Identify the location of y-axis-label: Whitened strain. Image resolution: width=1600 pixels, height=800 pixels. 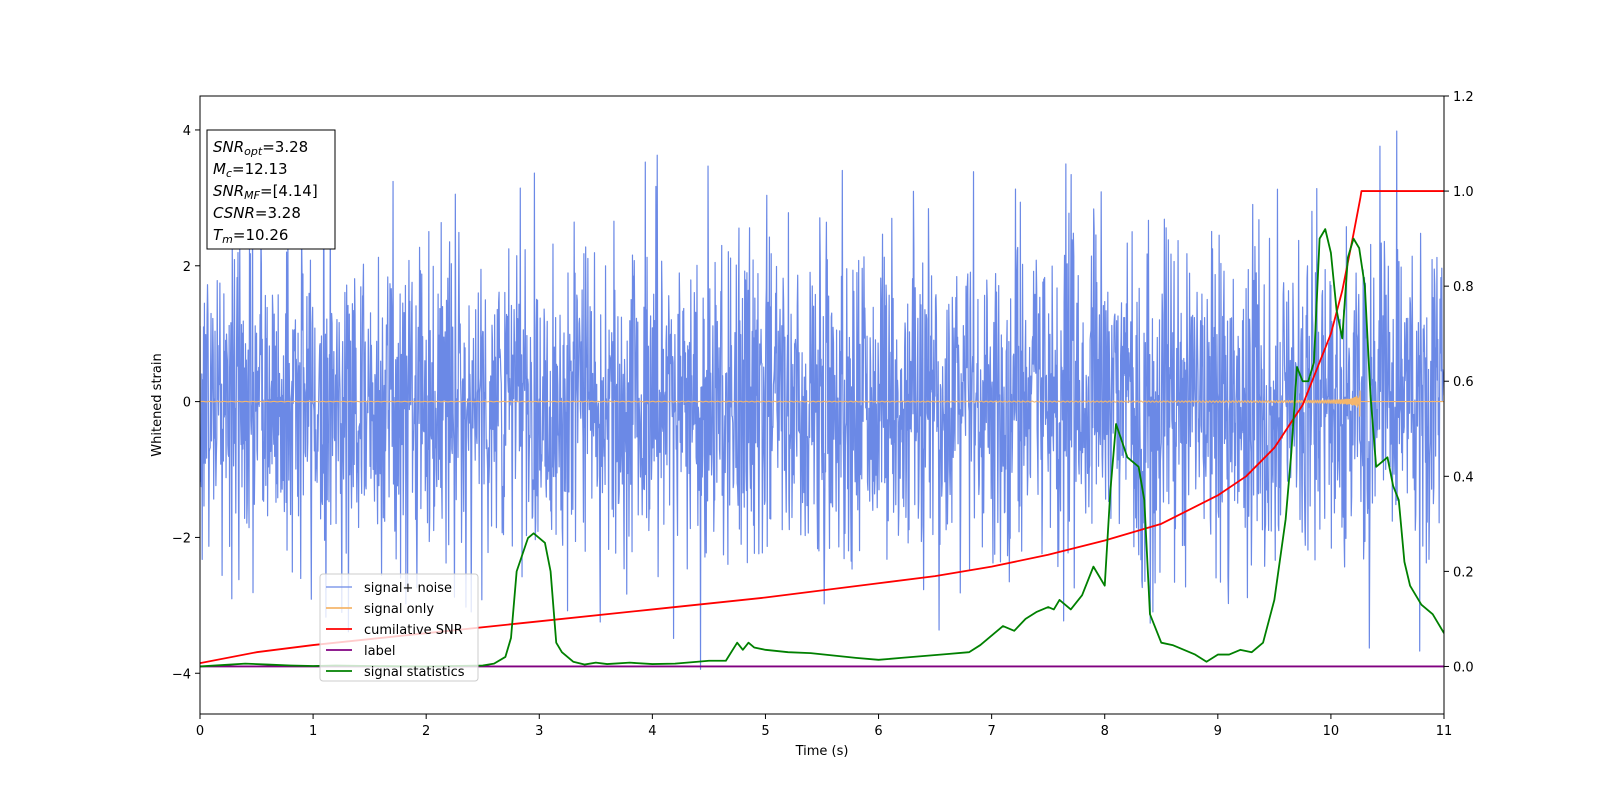
(157, 404).